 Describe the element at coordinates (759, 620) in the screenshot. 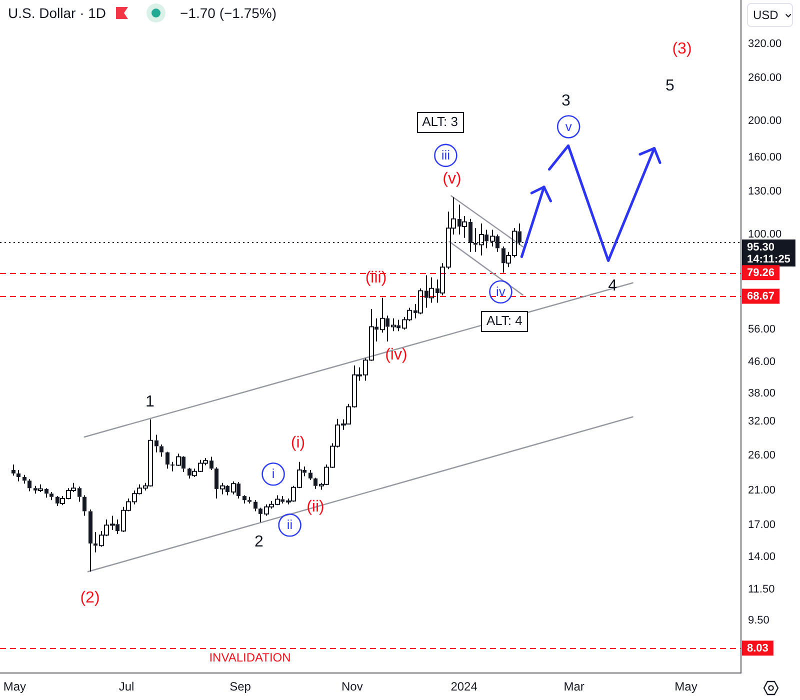

I see `y-tick-label: 9.50` at that location.